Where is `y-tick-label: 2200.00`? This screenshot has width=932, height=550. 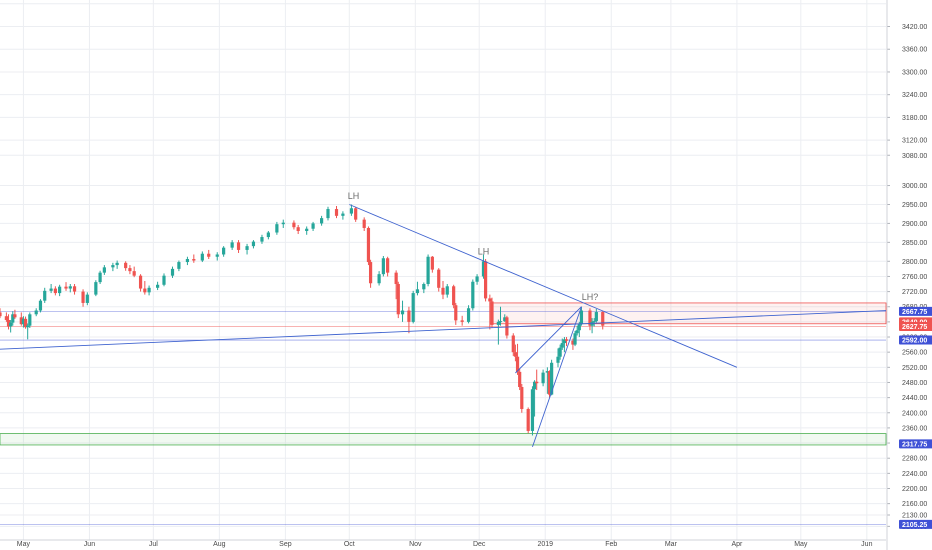
y-tick-label: 2200.00 is located at coordinates (914, 489).